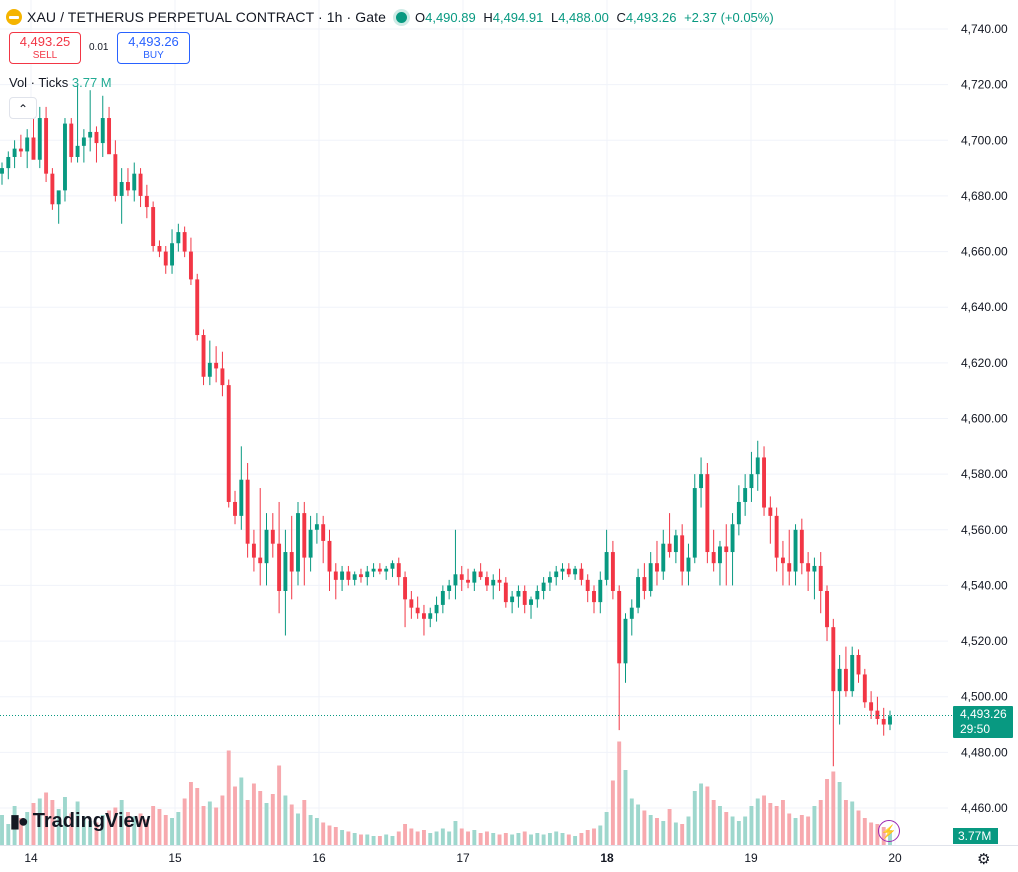 The height and width of the screenshot is (872, 1018). What do you see at coordinates (984, 252) in the screenshot?
I see `price-tick-label: 4,660.00` at bounding box center [984, 252].